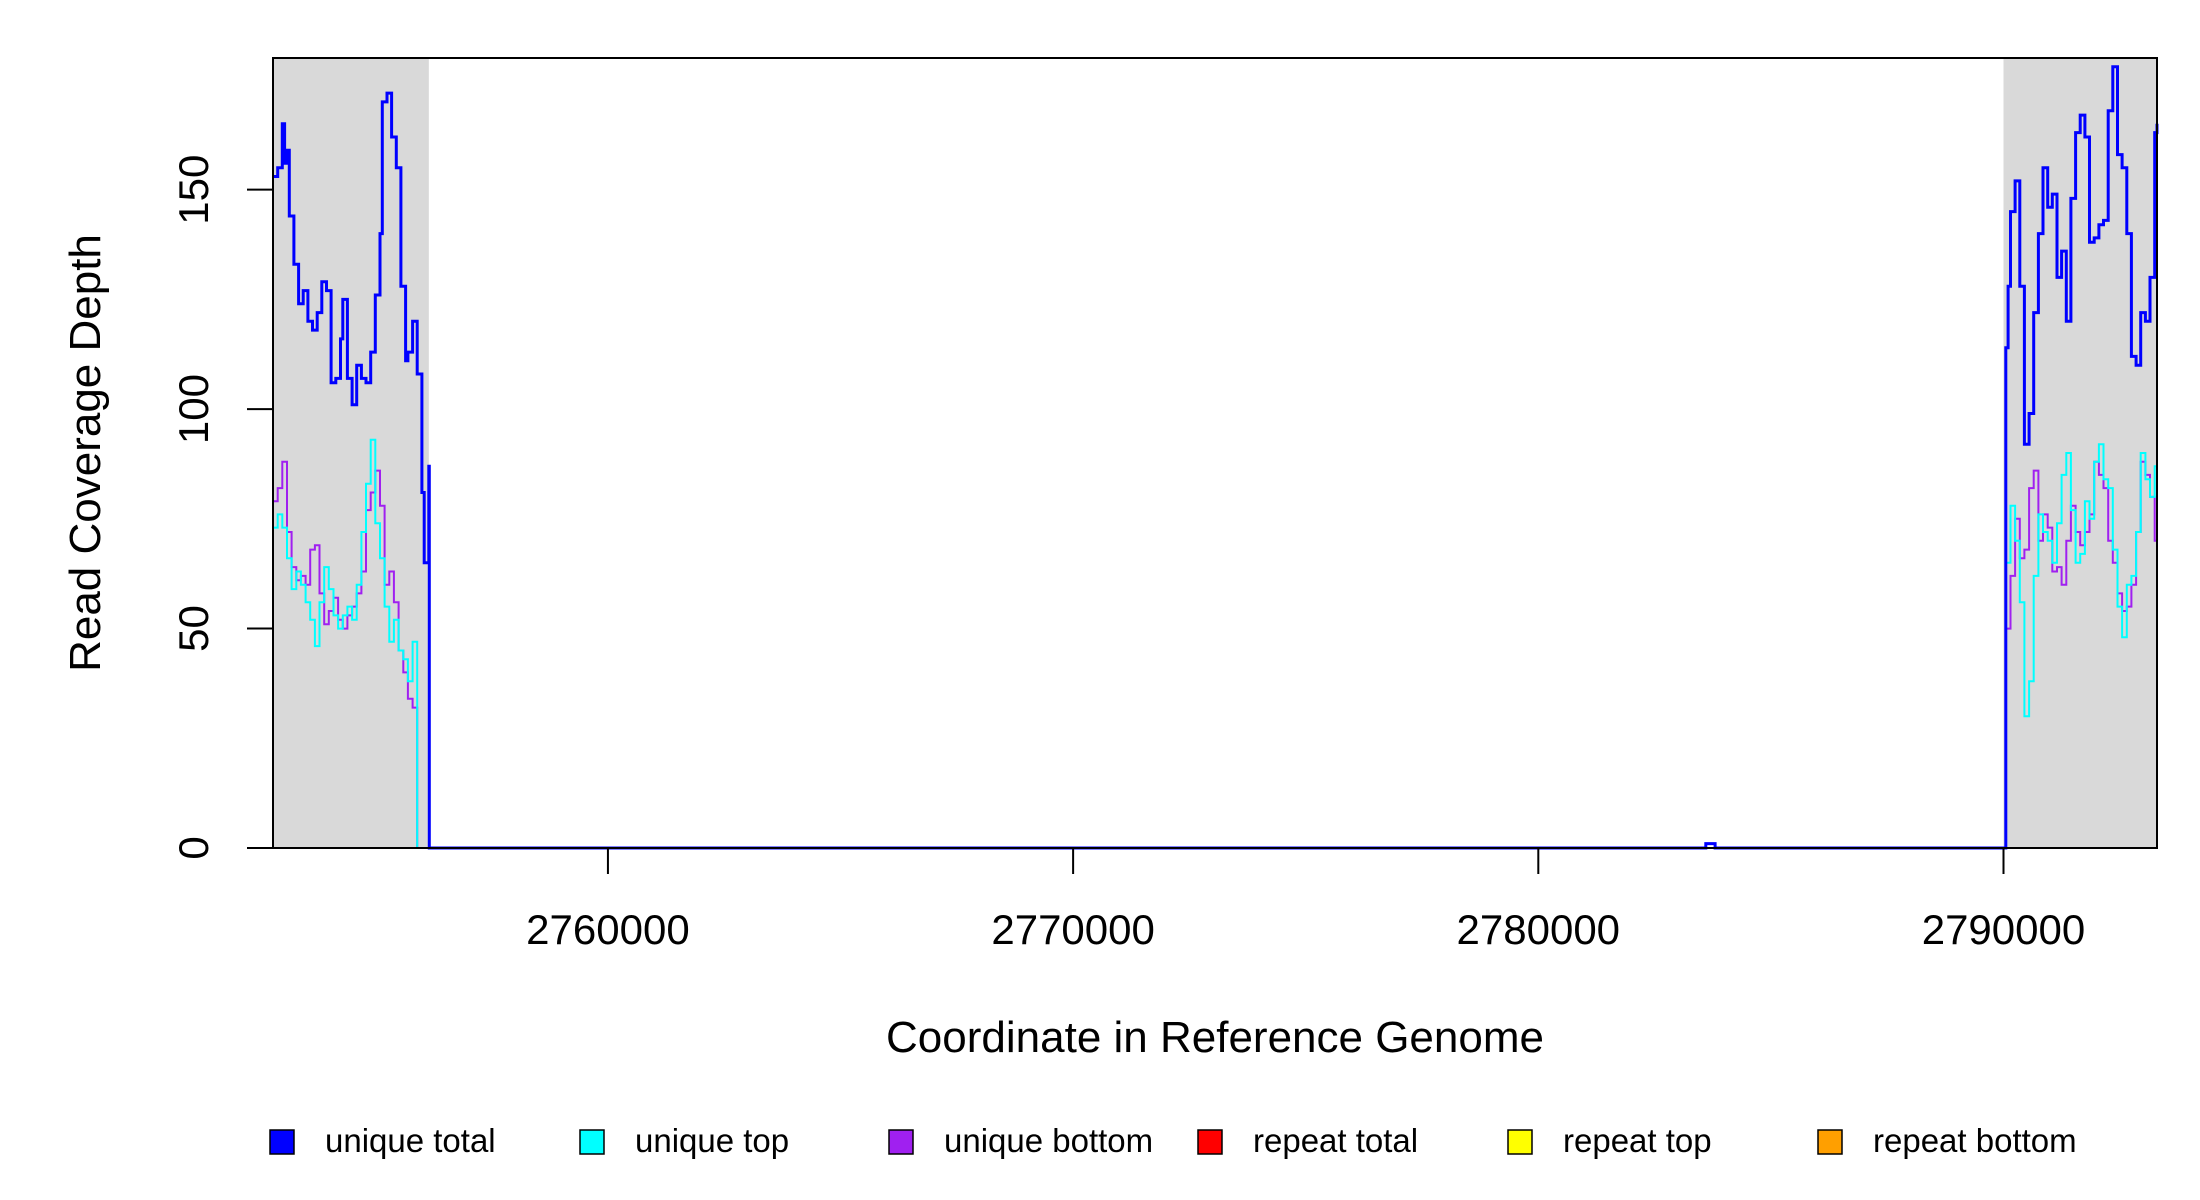  I want to click on x-tick-label-3: 2790000, so click(2004, 929).